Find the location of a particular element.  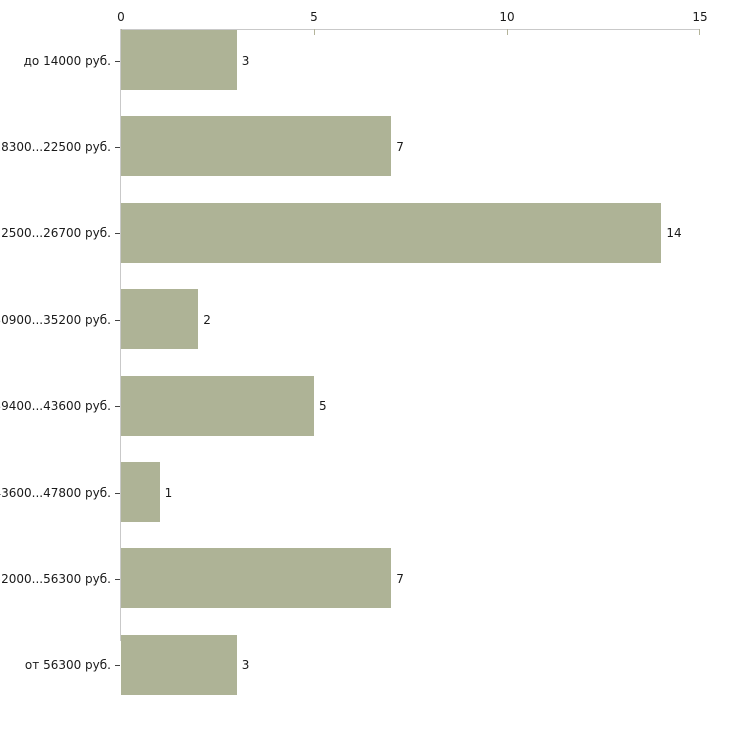

bar-value-label: 14 is located at coordinates (674, 233).